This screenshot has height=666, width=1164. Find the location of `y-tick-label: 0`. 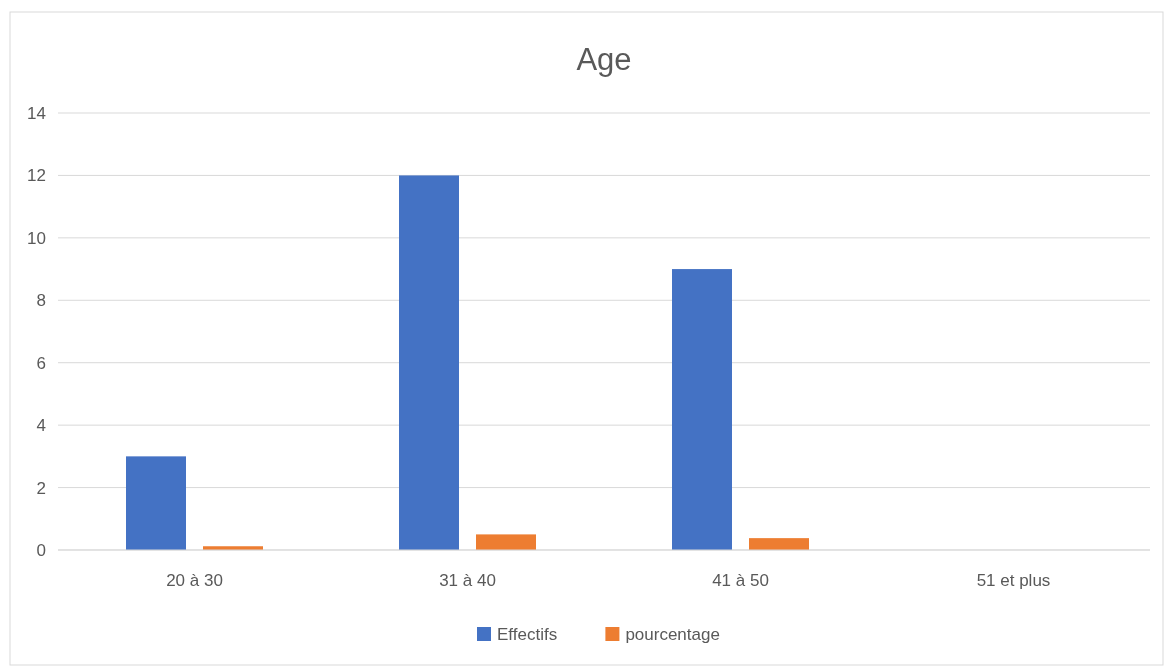

y-tick-label: 0 is located at coordinates (41, 550).